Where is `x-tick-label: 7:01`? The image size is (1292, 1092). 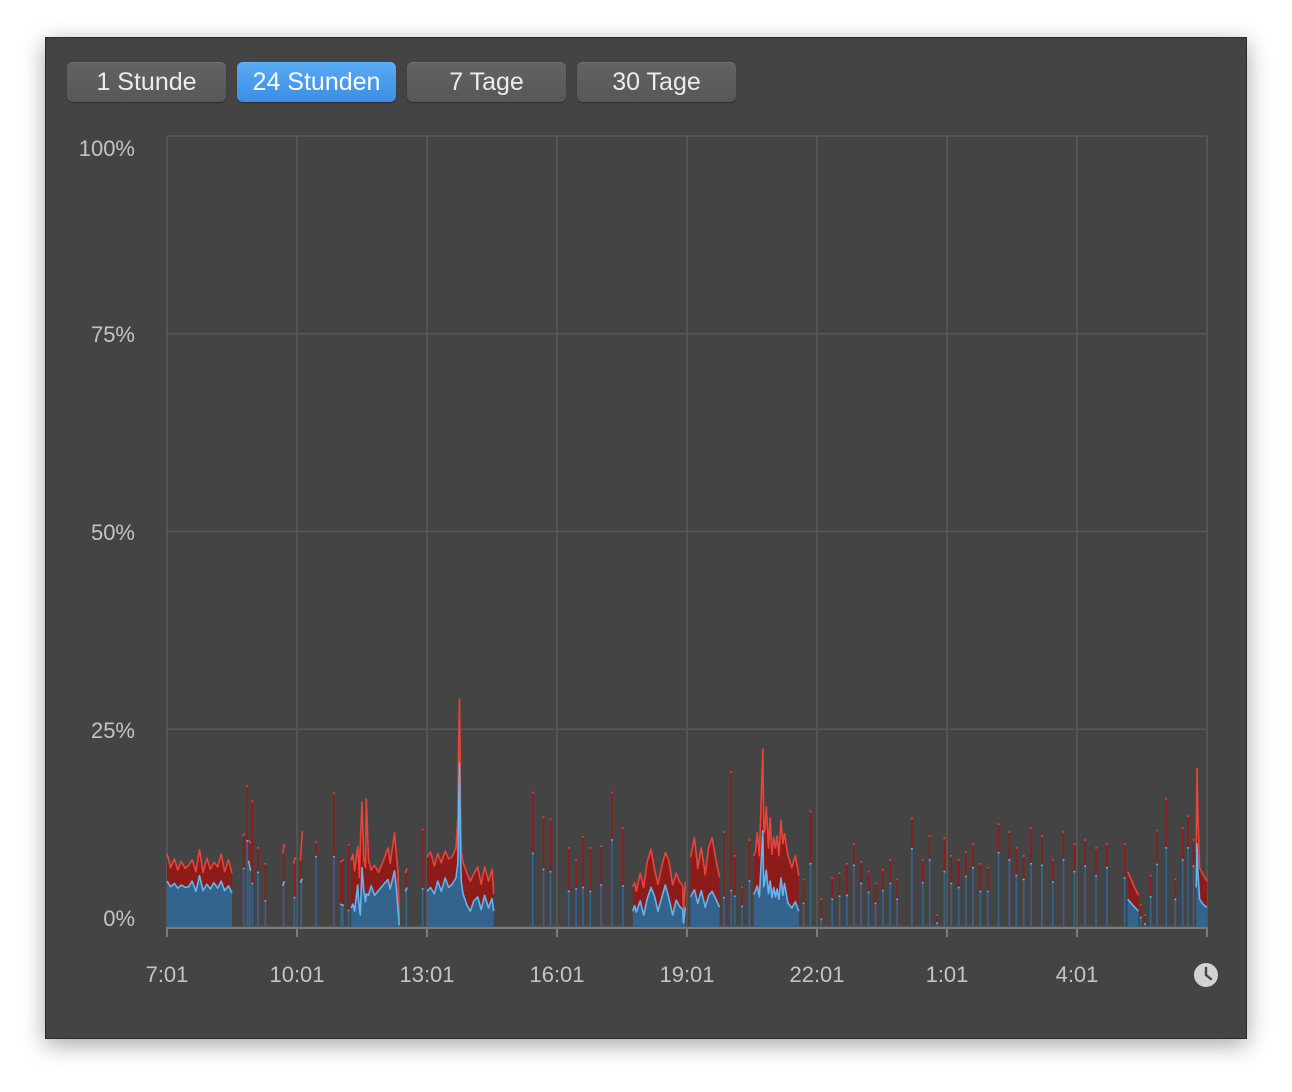
x-tick-label: 7:01 is located at coordinates (167, 974).